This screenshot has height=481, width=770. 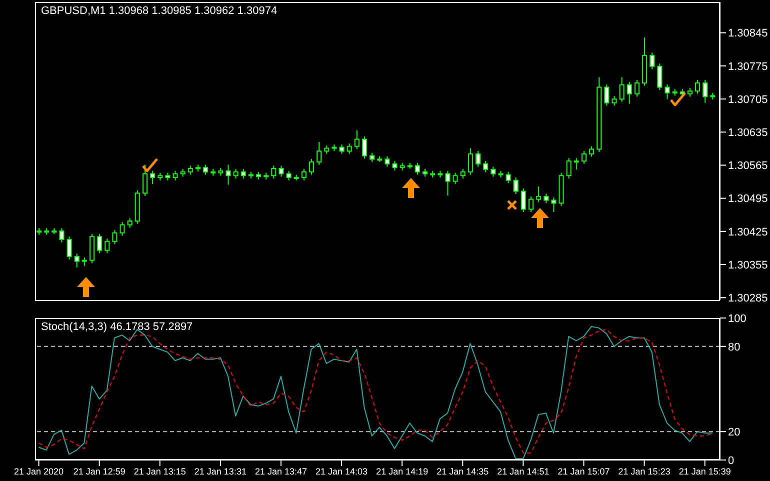 What do you see at coordinates (737, 318) in the screenshot?
I see `y-tick-label: 100` at bounding box center [737, 318].